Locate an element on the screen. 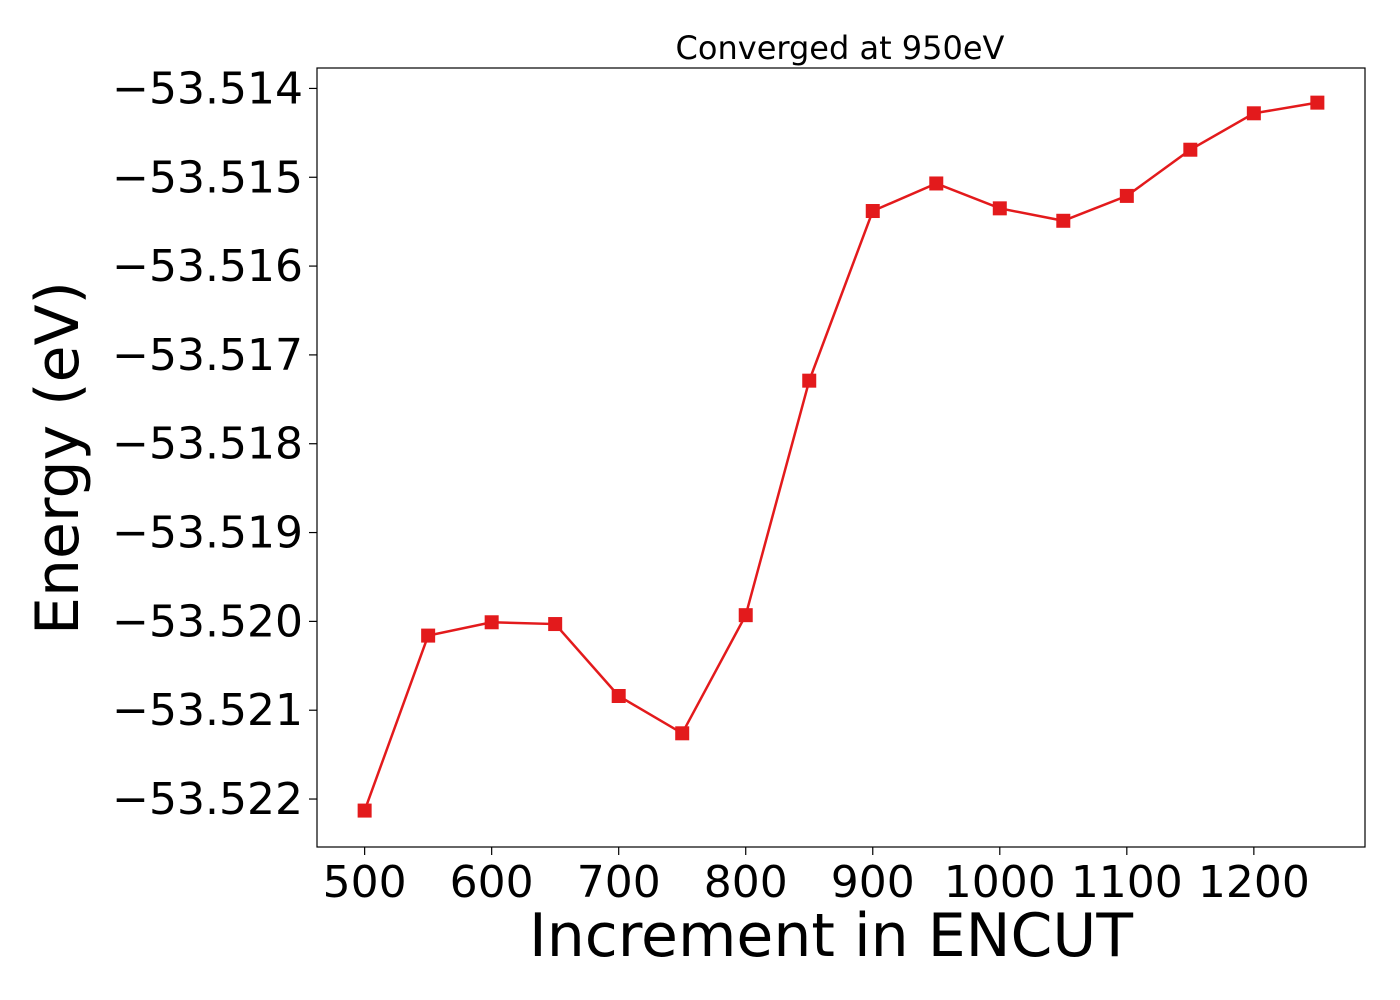 The width and height of the screenshot is (1400, 1000). x-tick-label: 1200 is located at coordinates (1254, 882).